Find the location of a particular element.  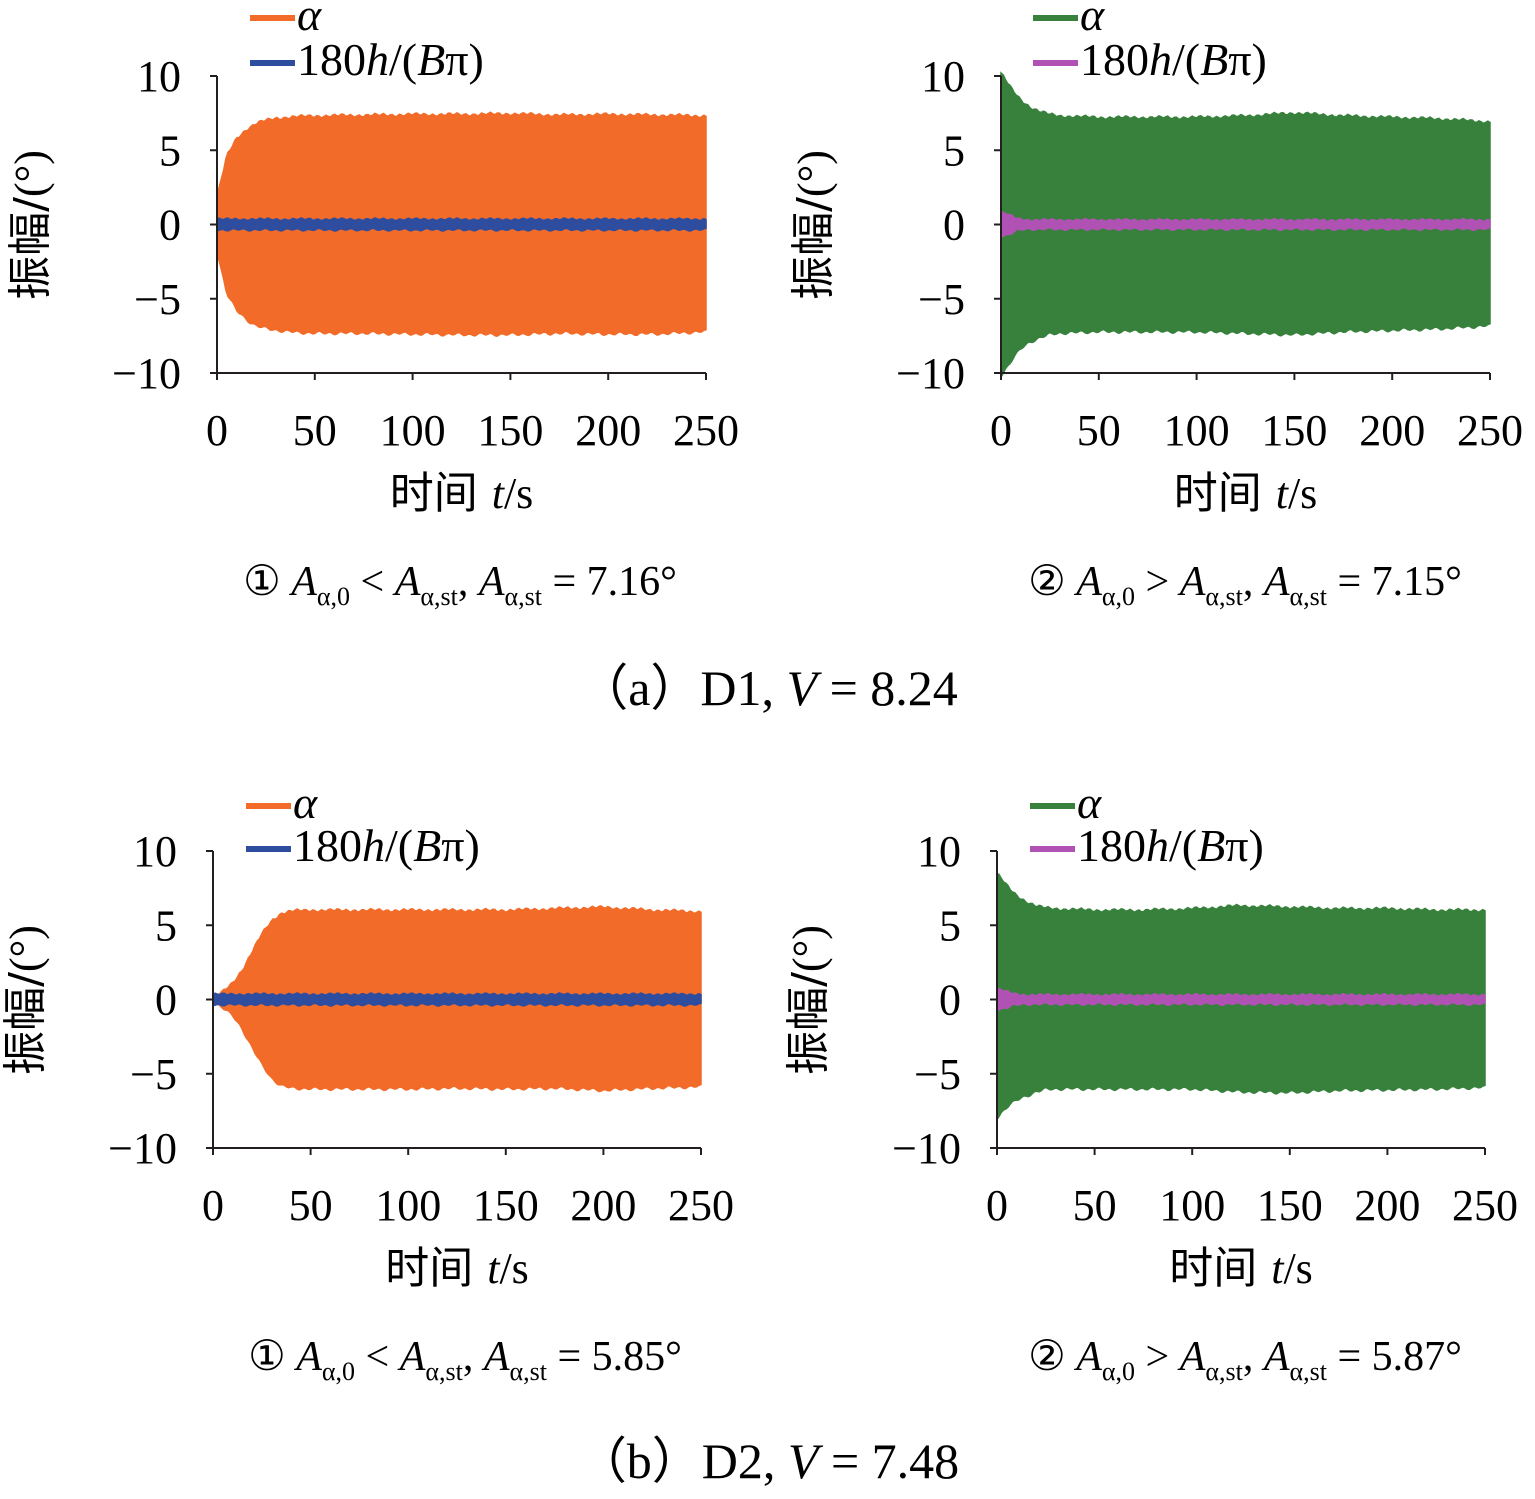

x-tick-label: 50 is located at coordinates (1095, 1205).